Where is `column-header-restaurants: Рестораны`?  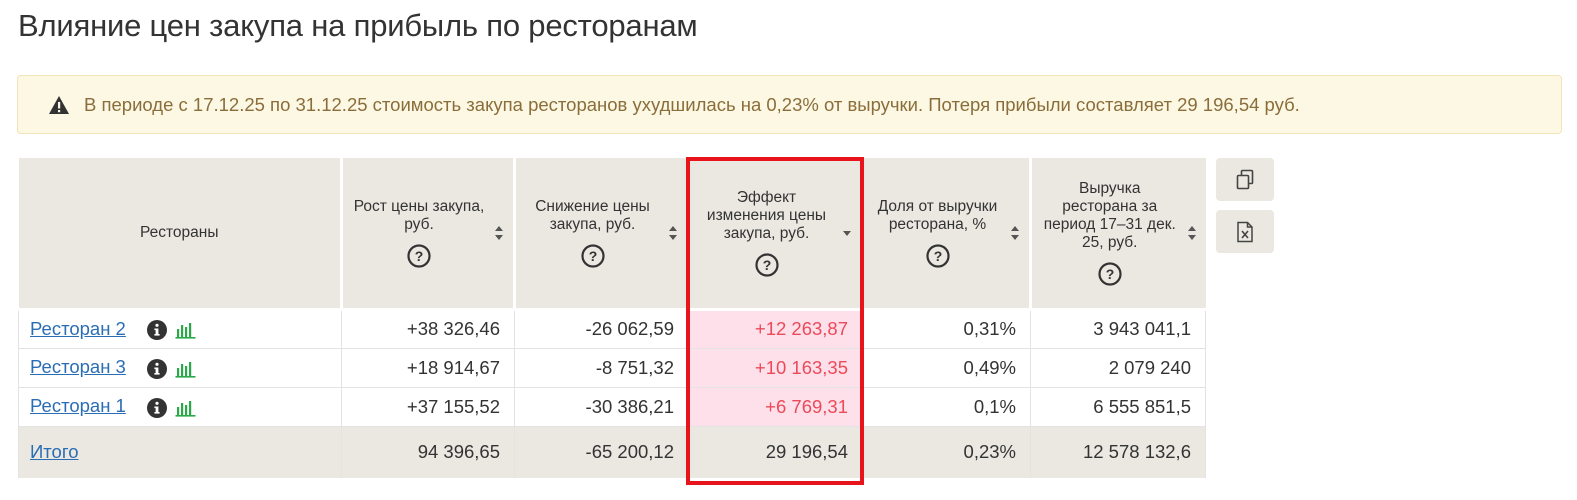
column-header-restaurants: Рестораны is located at coordinates (180, 234).